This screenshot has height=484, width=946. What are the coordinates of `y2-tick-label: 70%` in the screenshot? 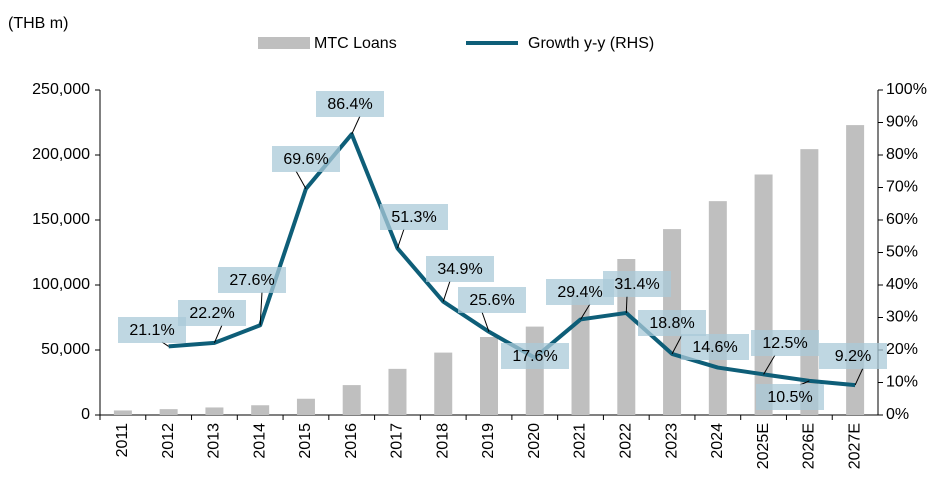 It's located at (902, 187).